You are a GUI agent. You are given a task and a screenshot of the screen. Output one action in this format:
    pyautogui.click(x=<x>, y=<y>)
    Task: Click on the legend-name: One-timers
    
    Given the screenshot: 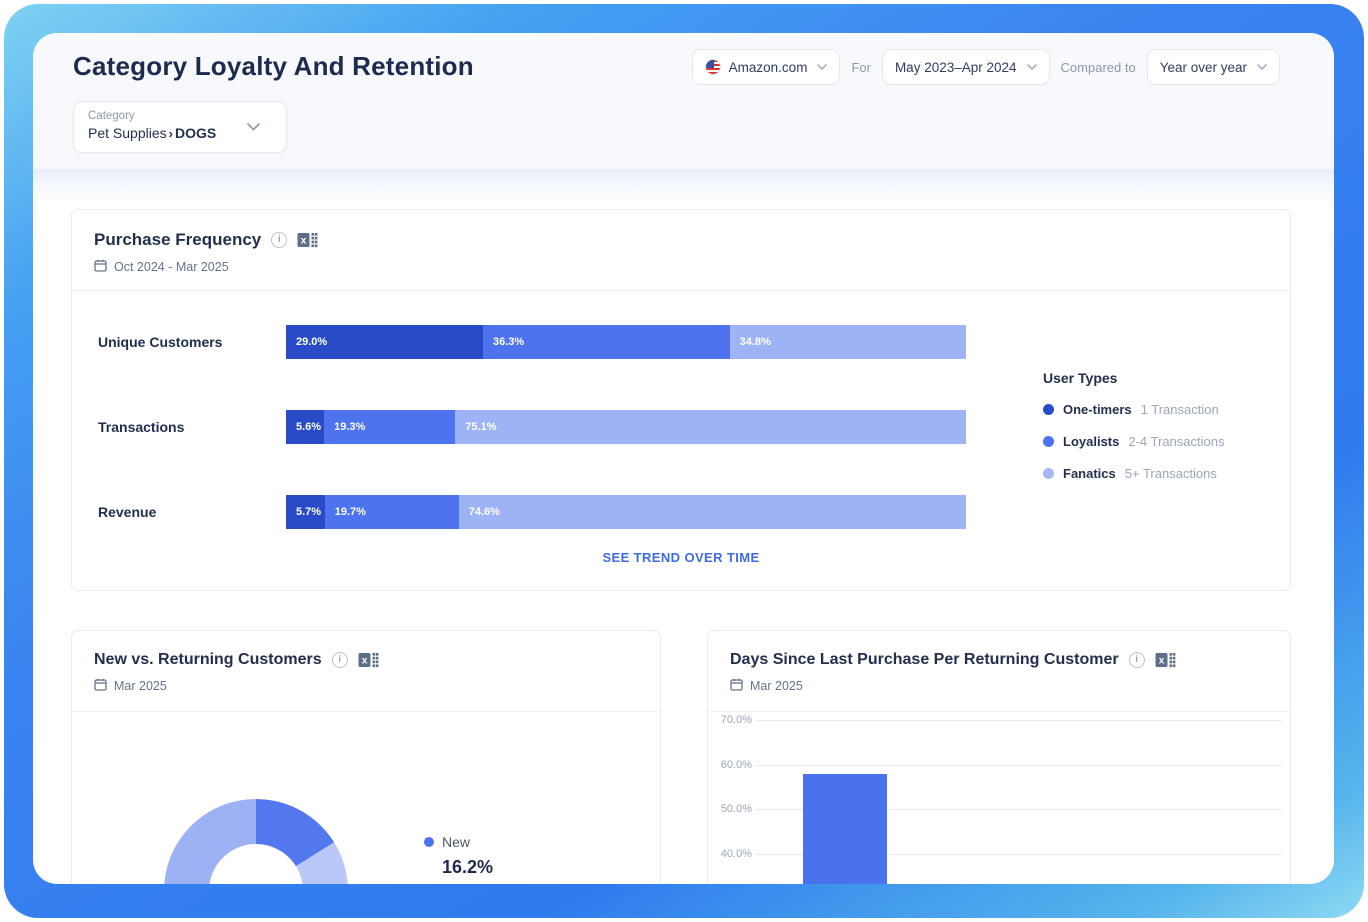 What is the action you would take?
    pyautogui.click(x=1097, y=409)
    